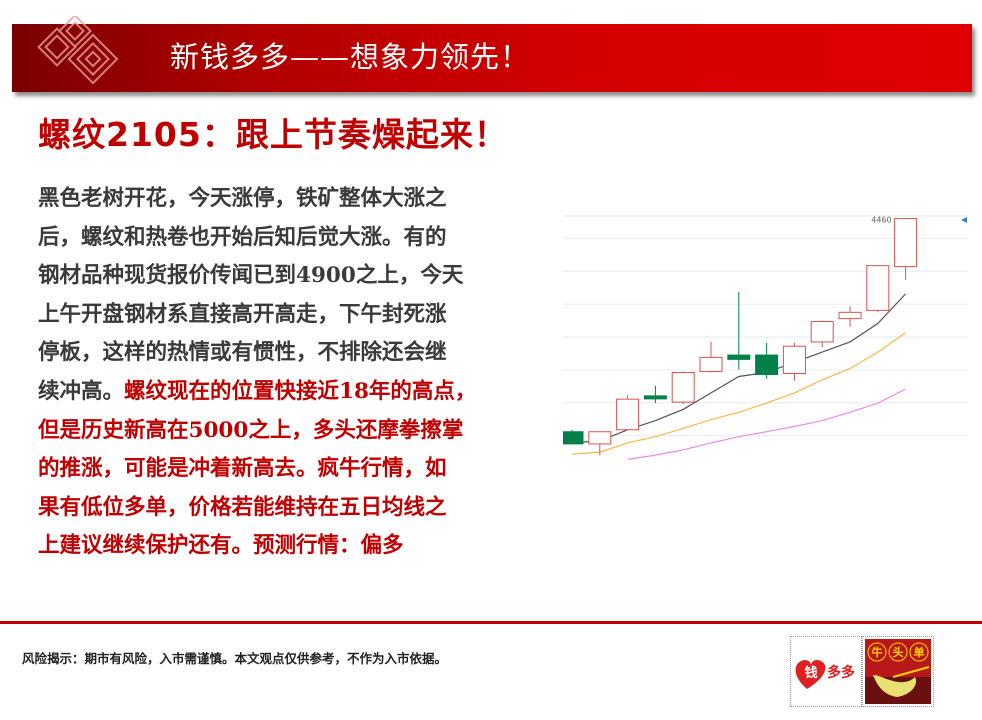 The height and width of the screenshot is (720, 982). What do you see at coordinates (251, 430) in the screenshot?
I see `text-red: 但是历史新高在5000之上，多头还摩拳擦掌` at bounding box center [251, 430].